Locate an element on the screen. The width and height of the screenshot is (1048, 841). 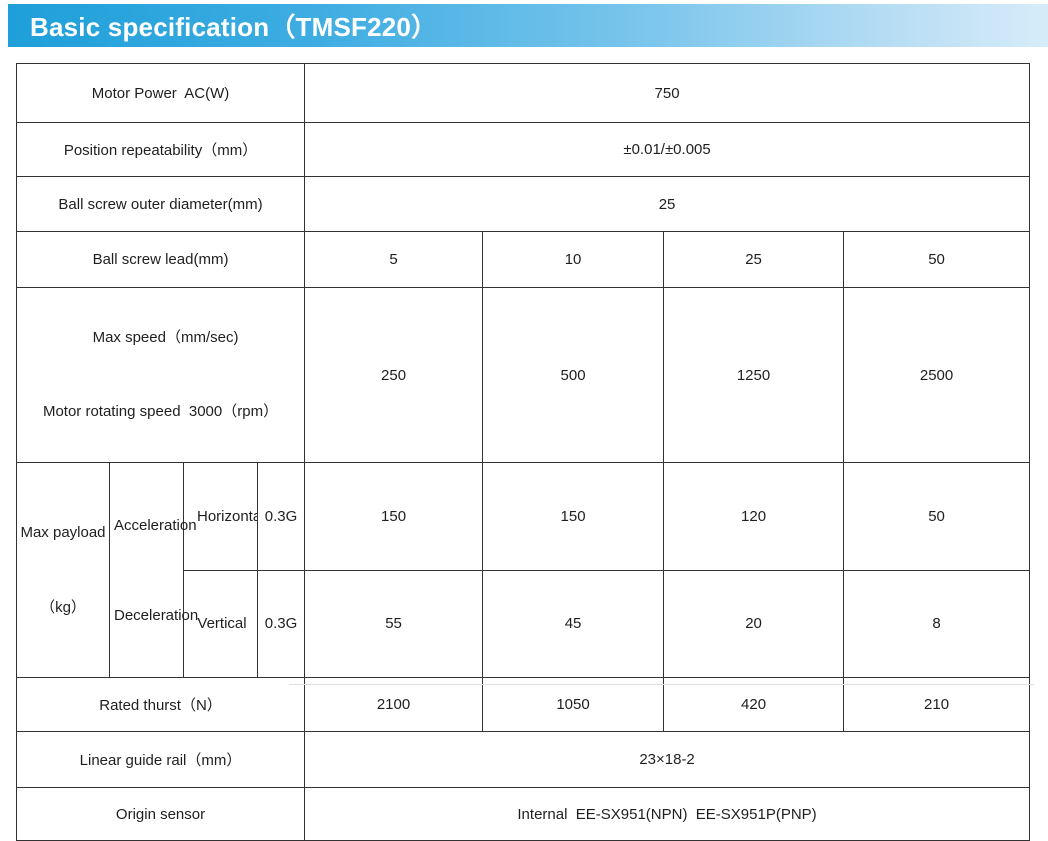
value-ball-screw-lead-4: 50 is located at coordinates (937, 259).